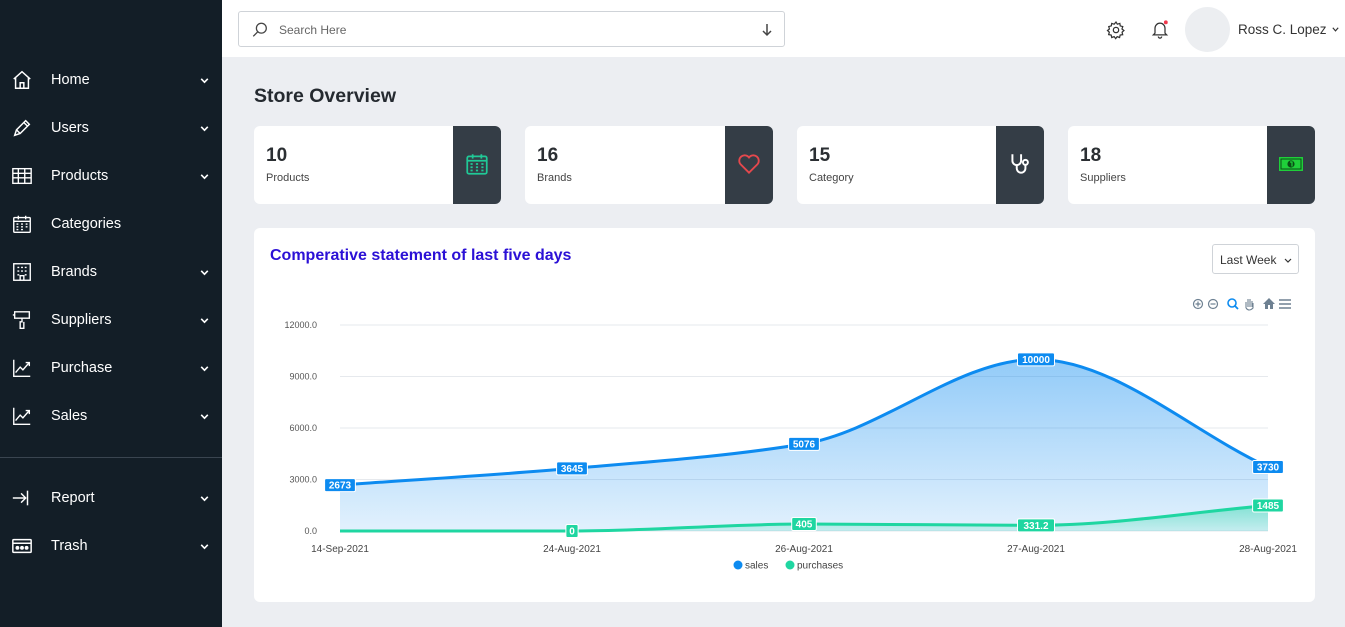 The height and width of the screenshot is (627, 1345). I want to click on svg-text: 405, so click(804, 525).